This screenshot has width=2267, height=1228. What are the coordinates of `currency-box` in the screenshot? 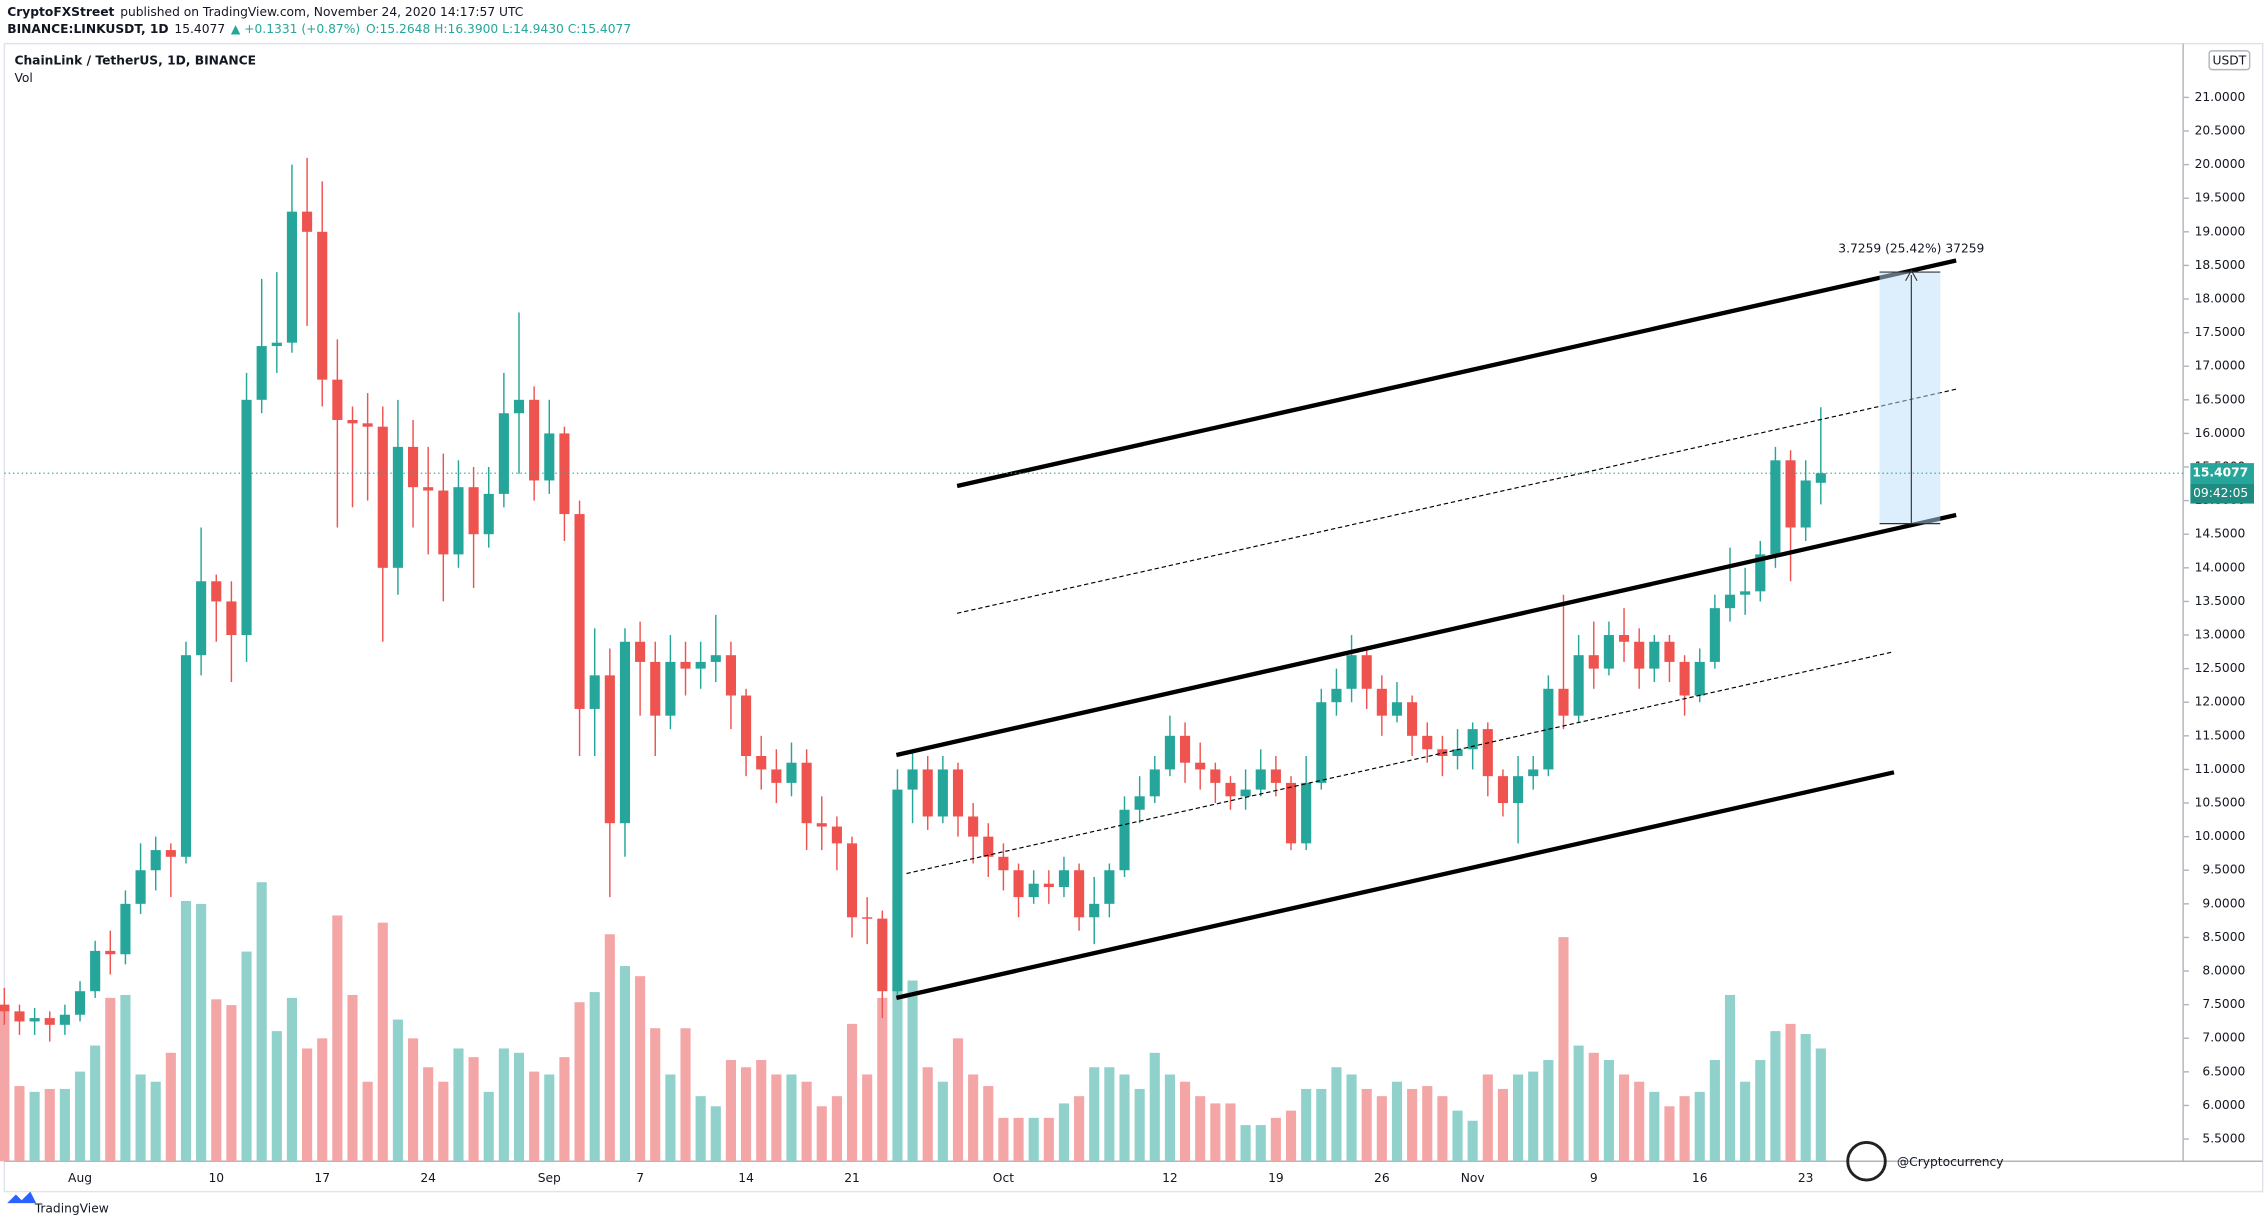 It's located at (2229, 60).